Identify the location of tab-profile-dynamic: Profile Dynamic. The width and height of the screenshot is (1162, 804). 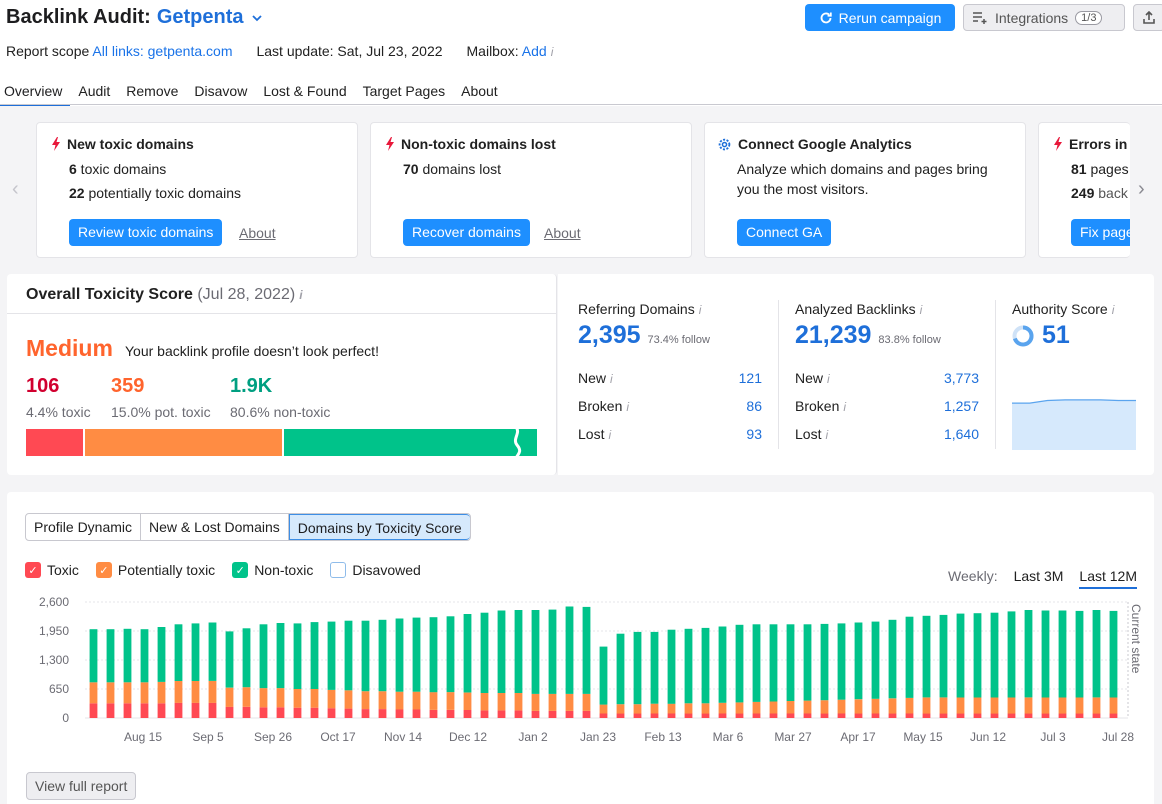
(84, 527).